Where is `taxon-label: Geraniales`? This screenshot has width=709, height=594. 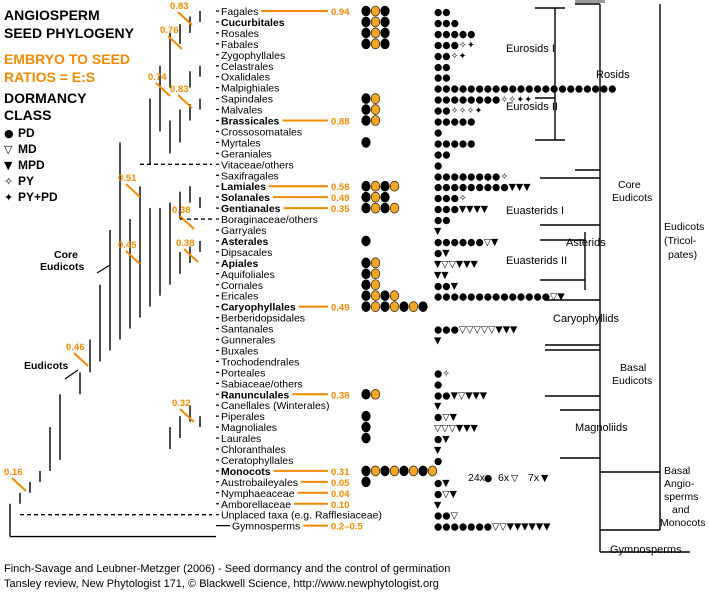 taxon-label: Geraniales is located at coordinates (246, 154).